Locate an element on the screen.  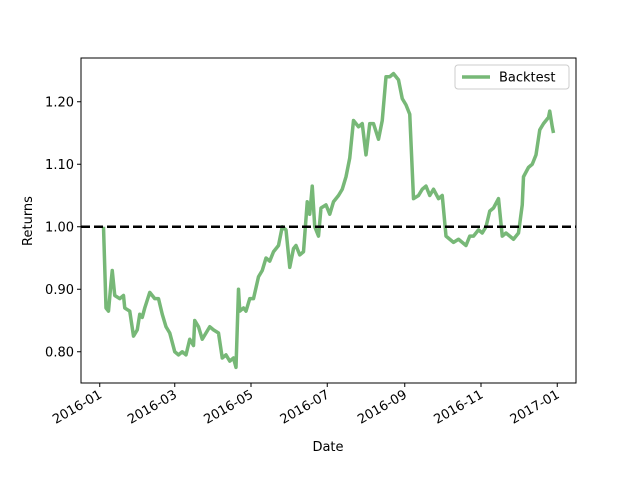
y-tick-label: 0.90 is located at coordinates (59, 290).